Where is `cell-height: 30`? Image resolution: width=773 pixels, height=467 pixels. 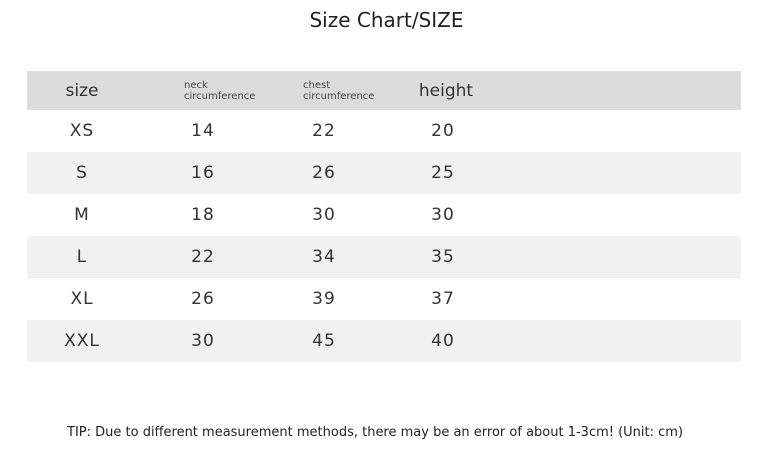
cell-height: 30 is located at coordinates (443, 215).